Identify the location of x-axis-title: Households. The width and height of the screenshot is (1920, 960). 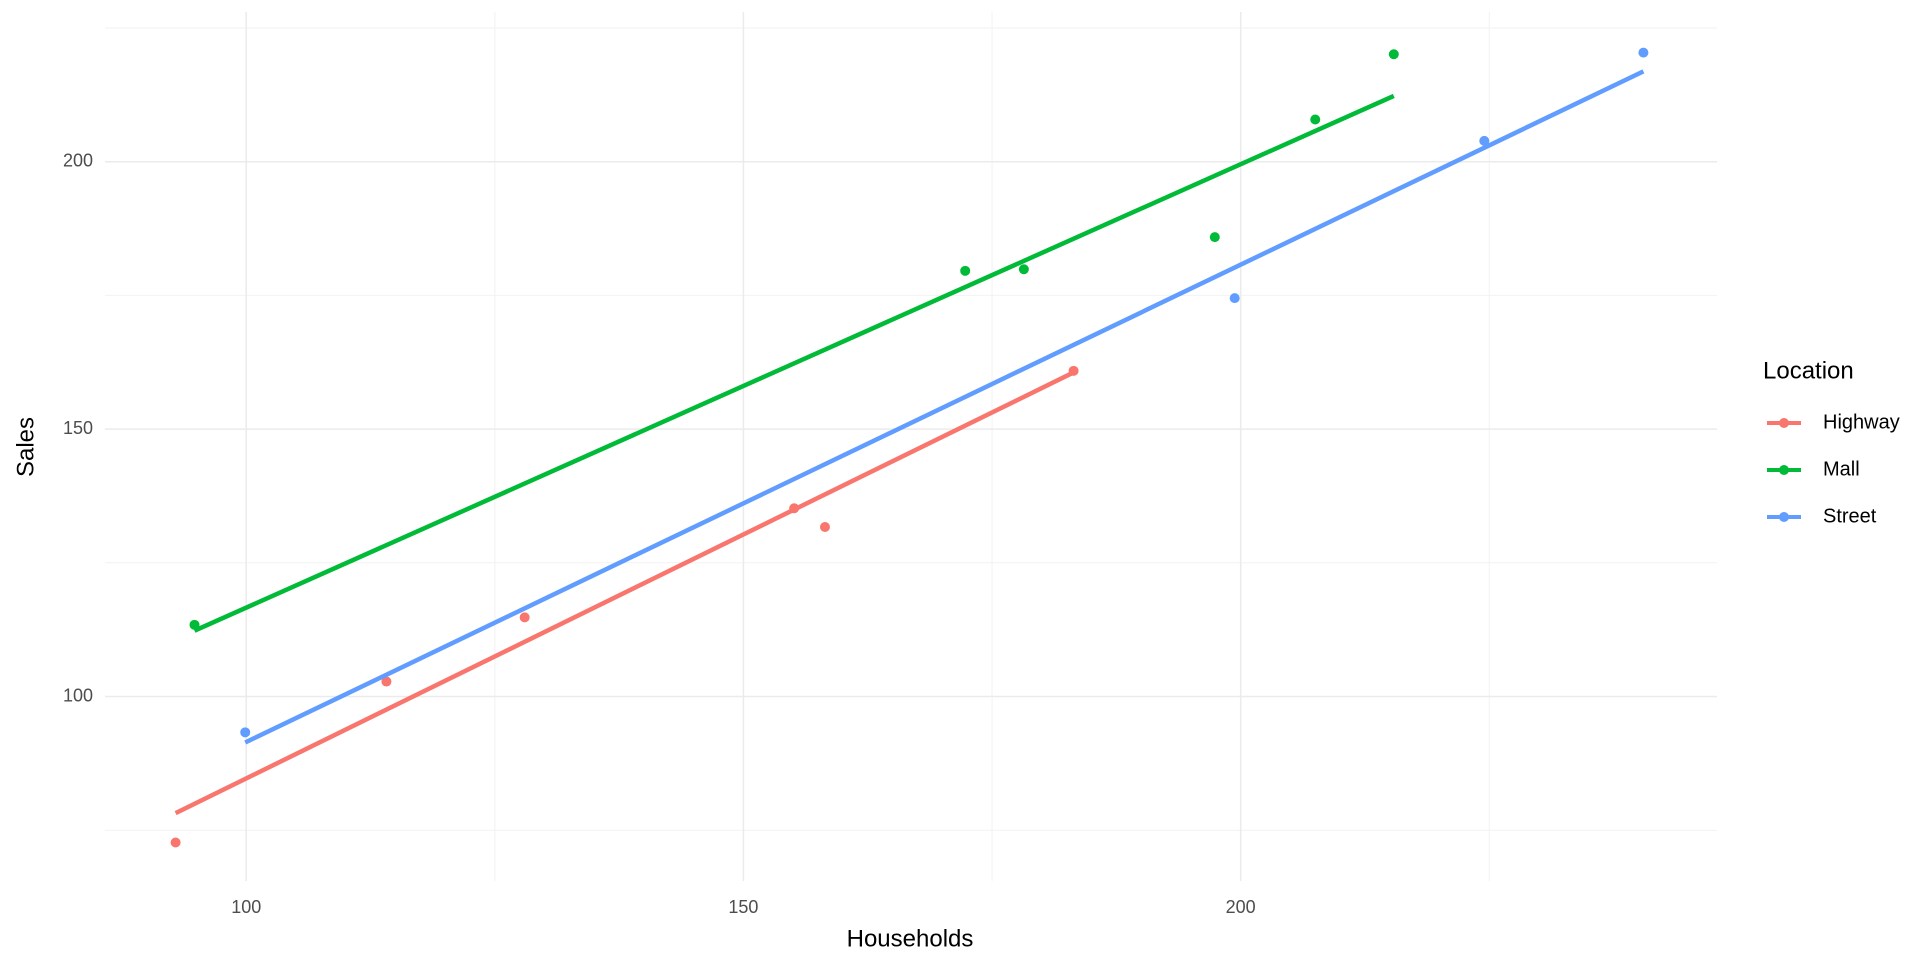
(910, 938).